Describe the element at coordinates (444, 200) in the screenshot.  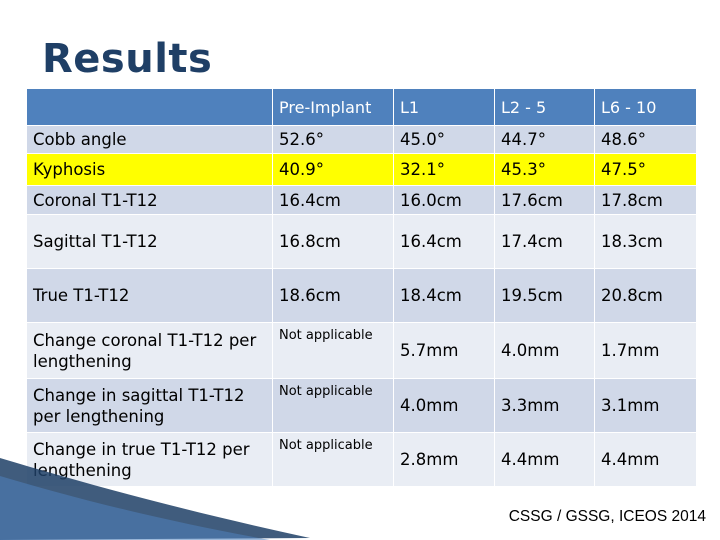
I see `cell-l1: 16.0cm` at that location.